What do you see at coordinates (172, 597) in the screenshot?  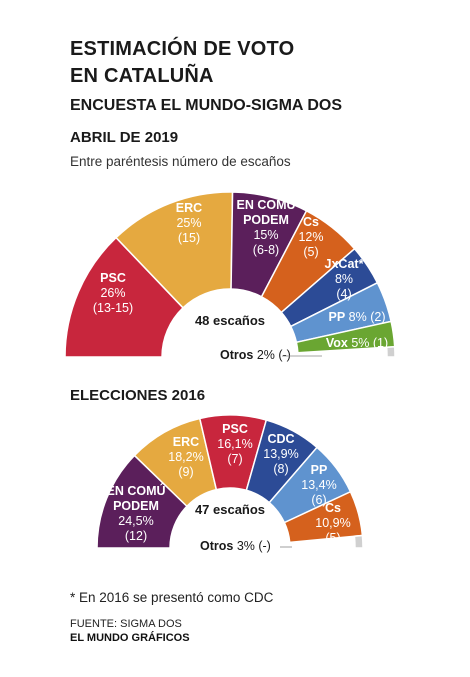 I see `footnote: * En 2016 se presentó como CDC` at bounding box center [172, 597].